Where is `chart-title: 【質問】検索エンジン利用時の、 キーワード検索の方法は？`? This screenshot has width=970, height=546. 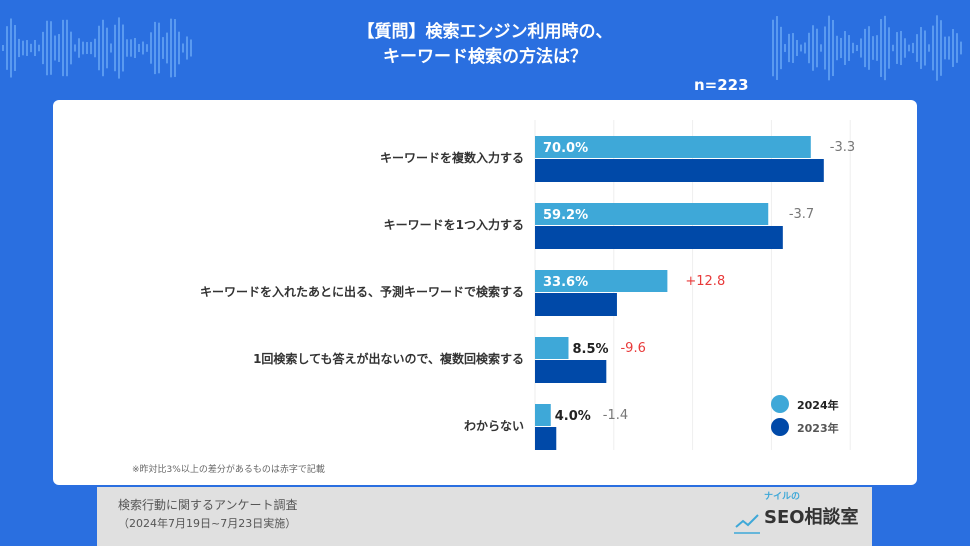
chart-title: 【質問】検索エンジン利用時の、 キーワード検索の方法は？ is located at coordinates (485, 45).